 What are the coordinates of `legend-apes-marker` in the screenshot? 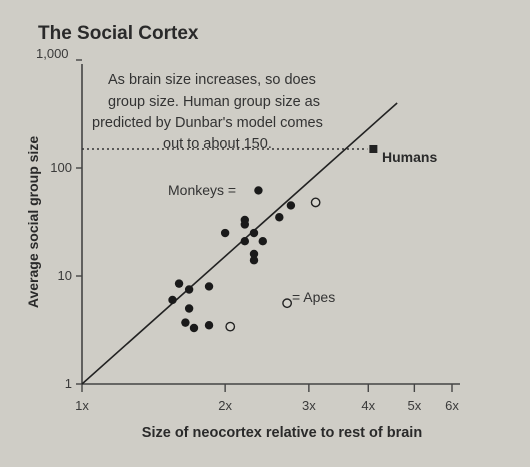 It's located at (287, 303).